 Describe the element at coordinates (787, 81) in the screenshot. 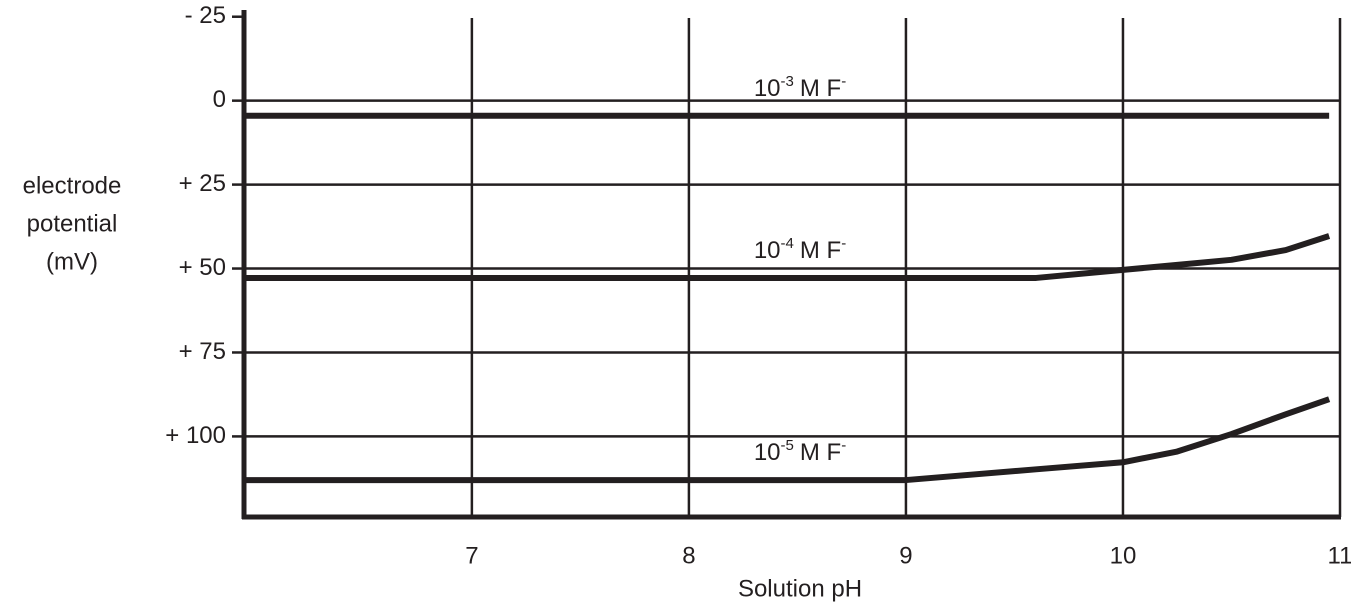

I see `label-exponent: -3` at that location.